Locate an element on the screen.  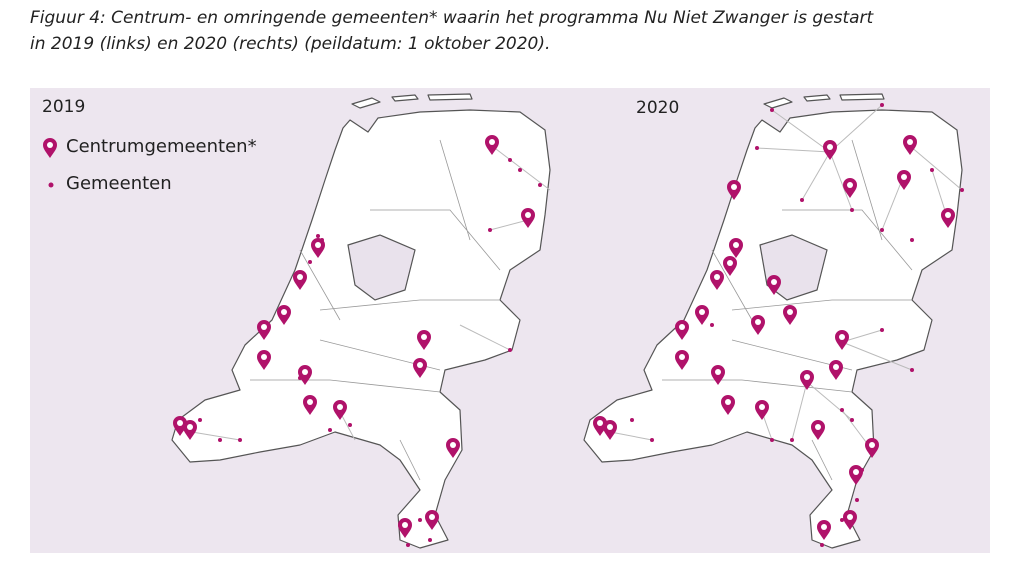
panel-year: 2019 is located at coordinates (63, 107).